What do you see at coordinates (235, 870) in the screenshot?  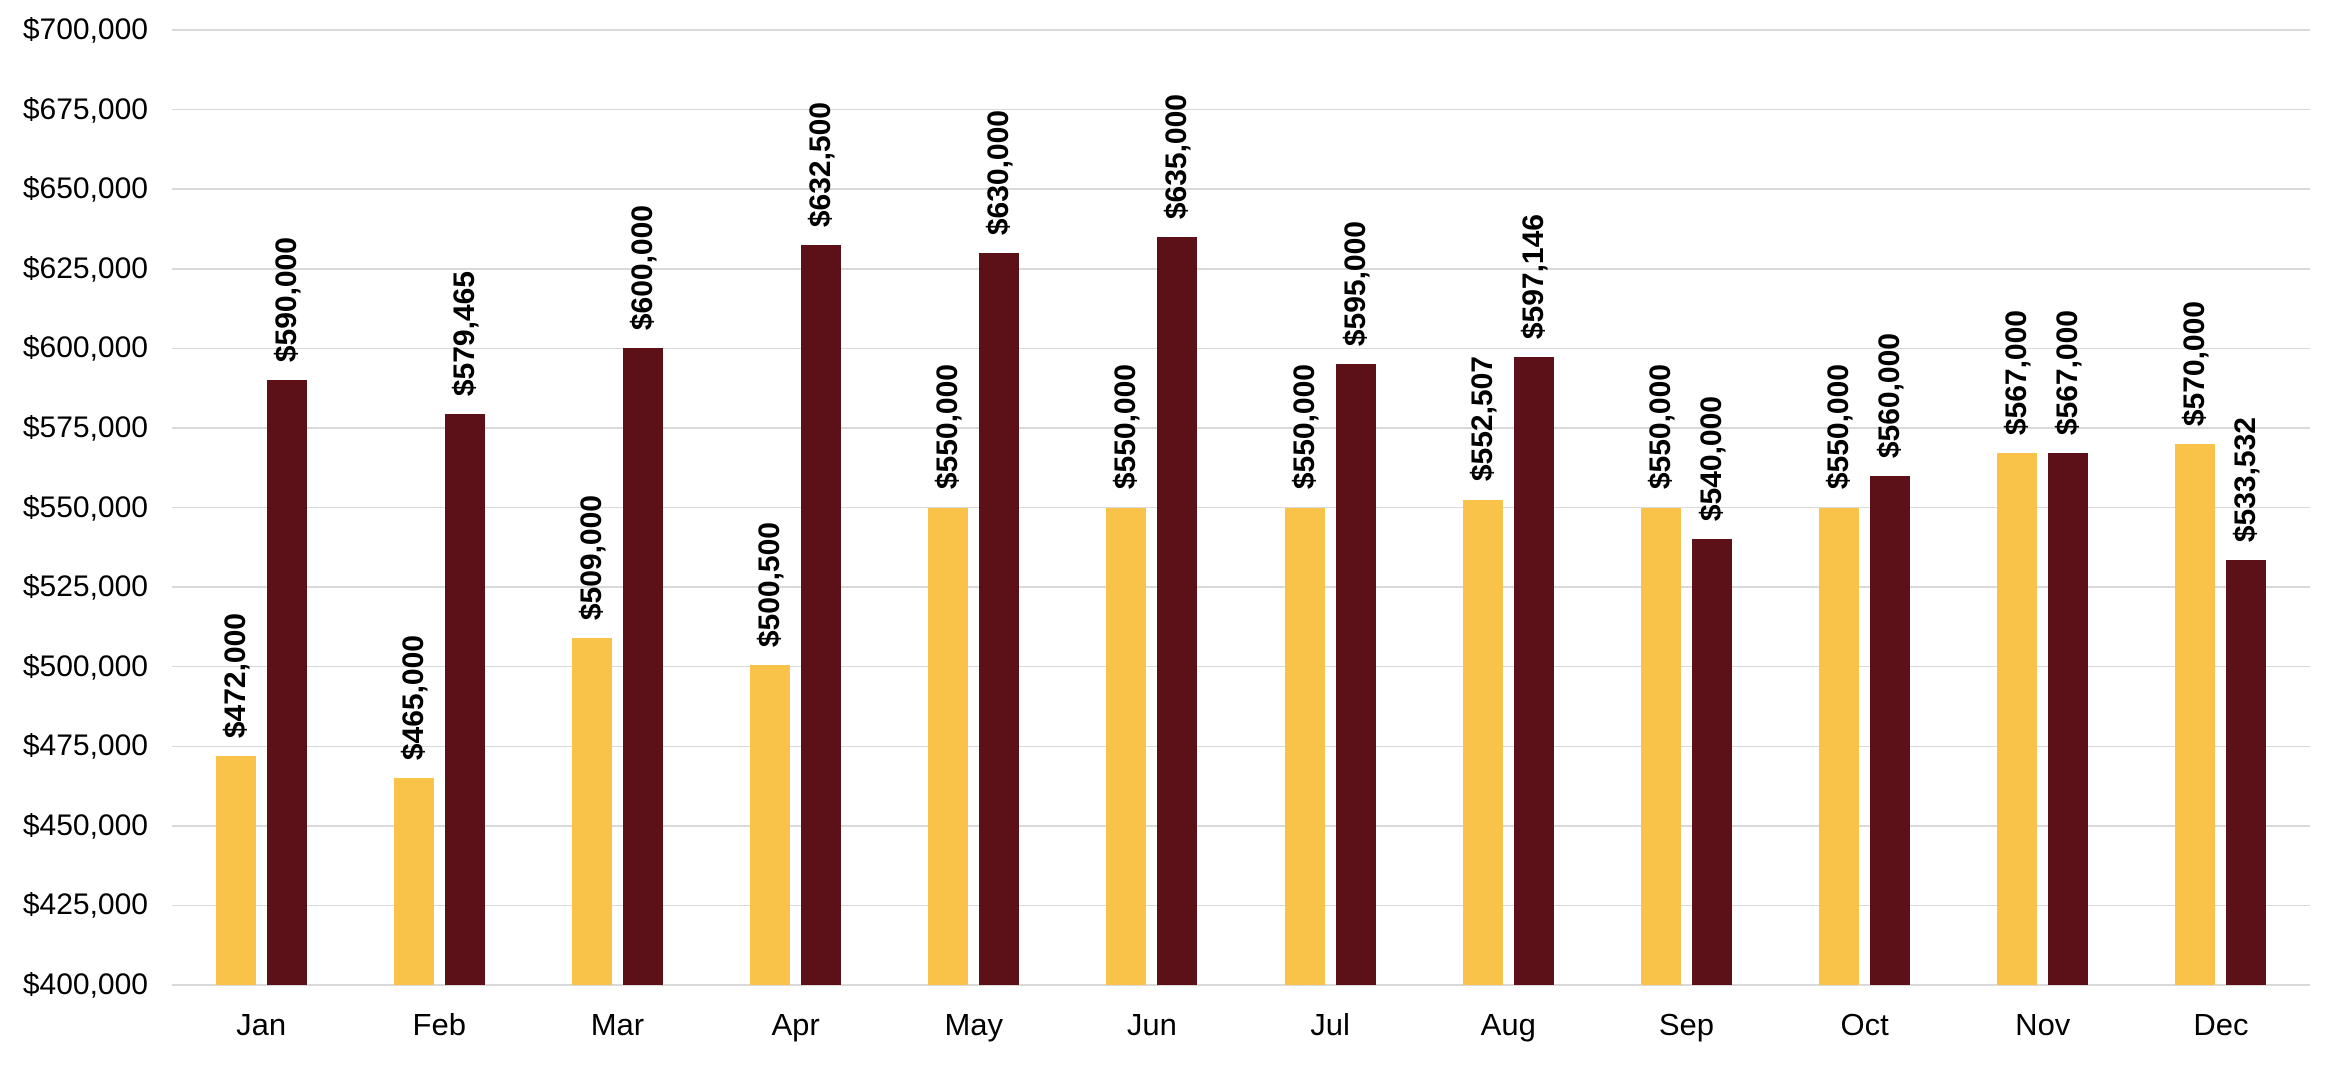 I see `bar-gold-series-jan` at bounding box center [235, 870].